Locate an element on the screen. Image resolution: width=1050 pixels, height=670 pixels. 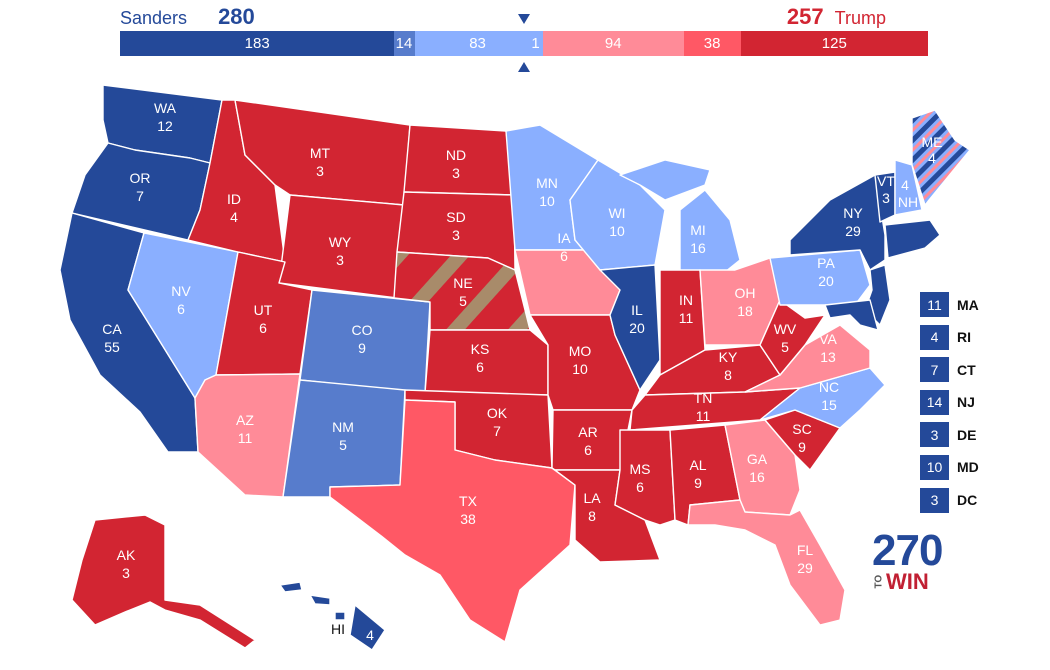
label-mt-ev: 3 is located at coordinates (320, 171).